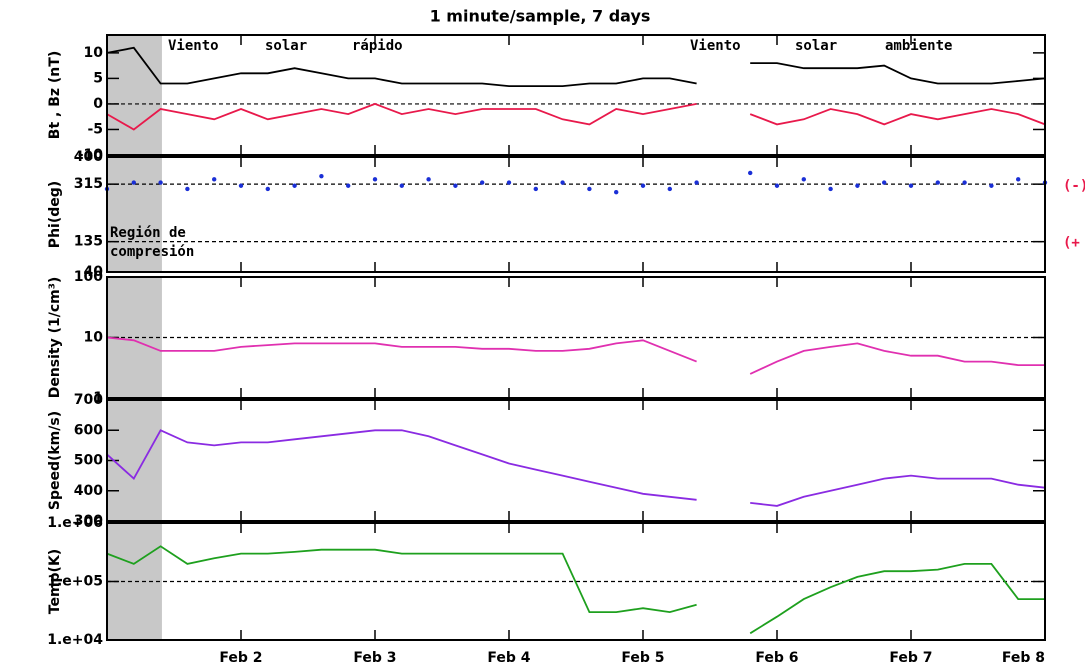 This screenshot has height=671, width=1085. What do you see at coordinates (374, 658) in the screenshot?
I see `x-tick-label: Feb 3` at bounding box center [374, 658].